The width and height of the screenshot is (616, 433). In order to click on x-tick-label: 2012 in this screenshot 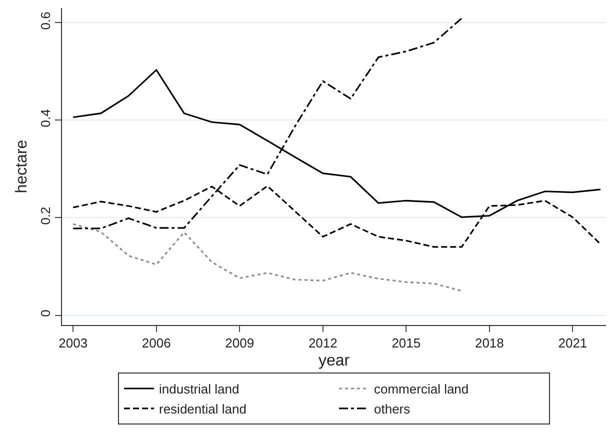, I will do `click(323, 343)`.